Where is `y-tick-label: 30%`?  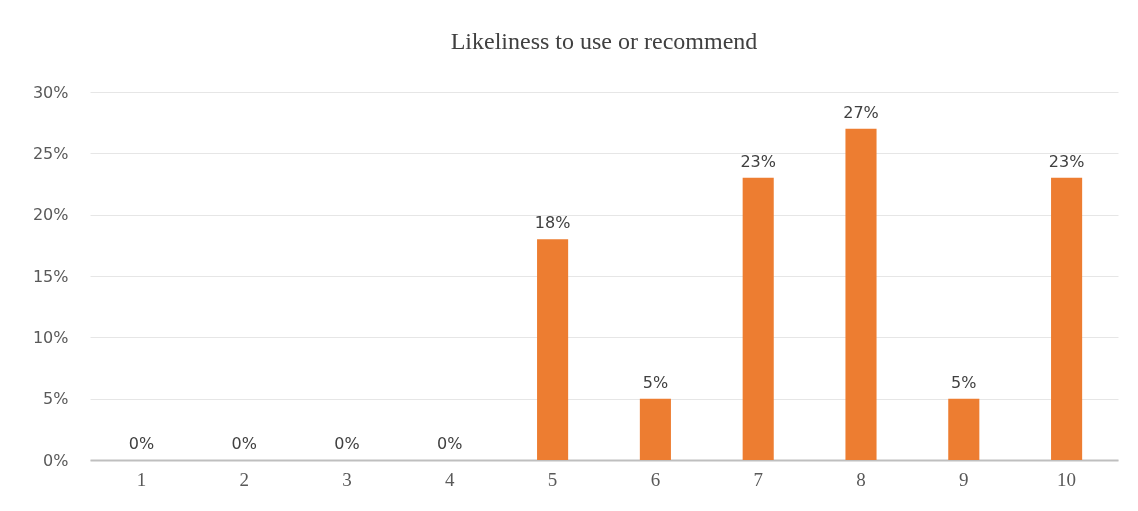 y-tick-label: 30% is located at coordinates (50, 92).